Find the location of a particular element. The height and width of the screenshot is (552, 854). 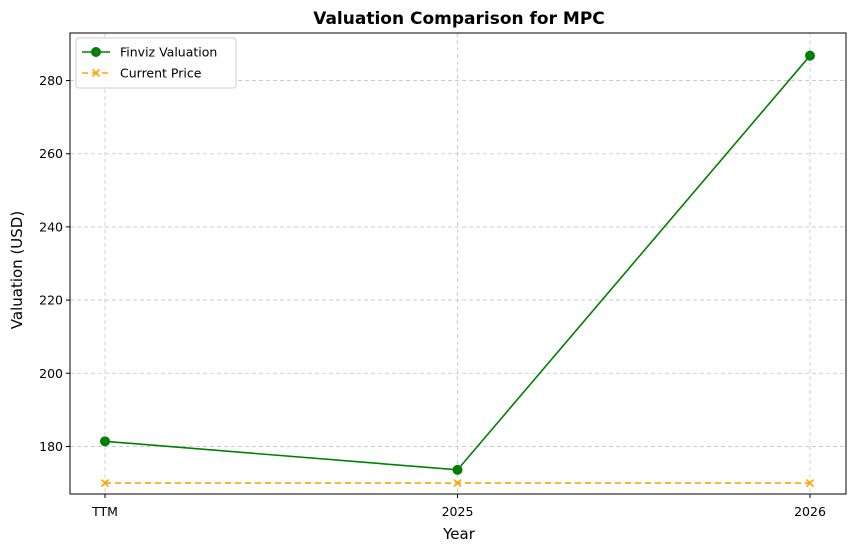

y-tick-label: 180 is located at coordinates (51, 446).